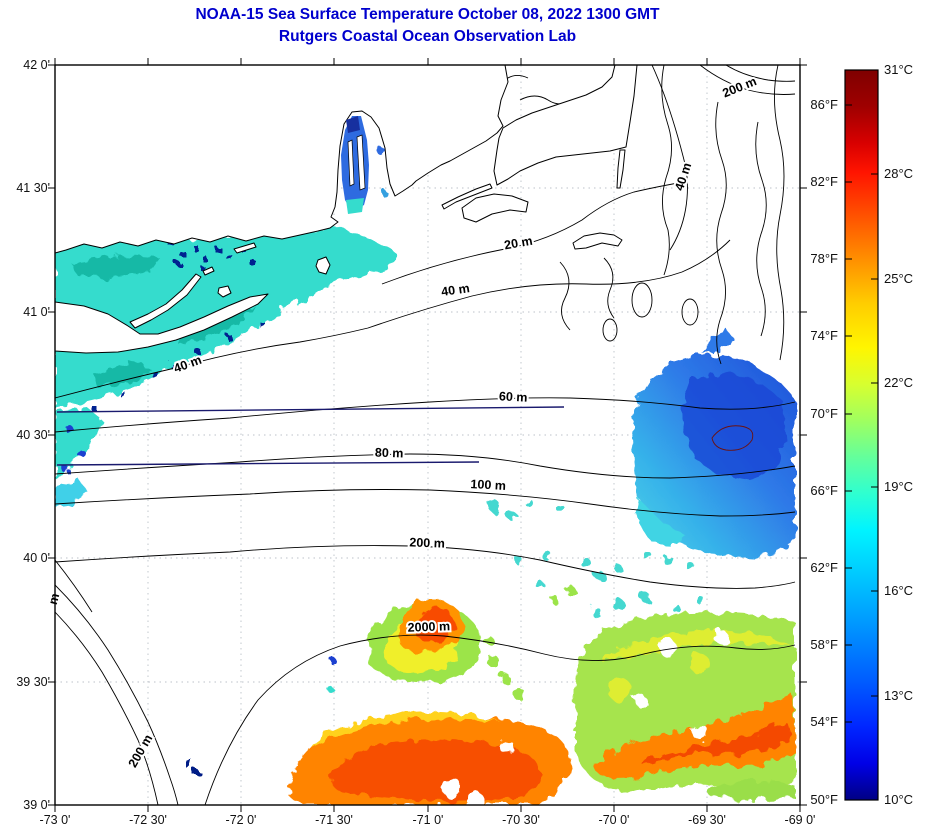 This screenshot has width=936, height=832. I want to click on sst-warm-band-core, so click(435, 770).